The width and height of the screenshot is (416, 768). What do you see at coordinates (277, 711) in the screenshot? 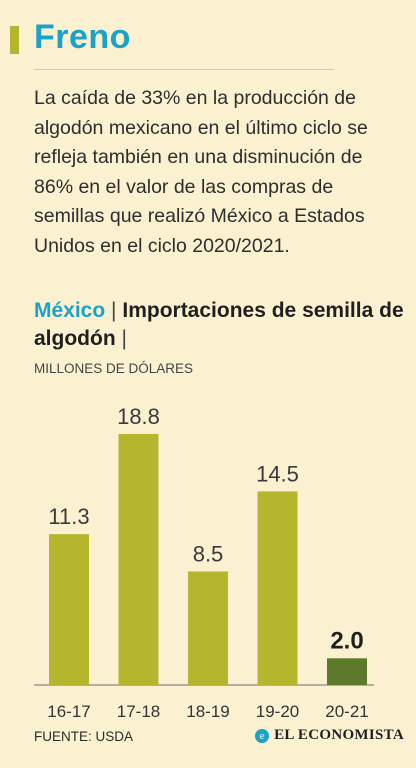
I see `category-label-19-20: 19-20` at bounding box center [277, 711].